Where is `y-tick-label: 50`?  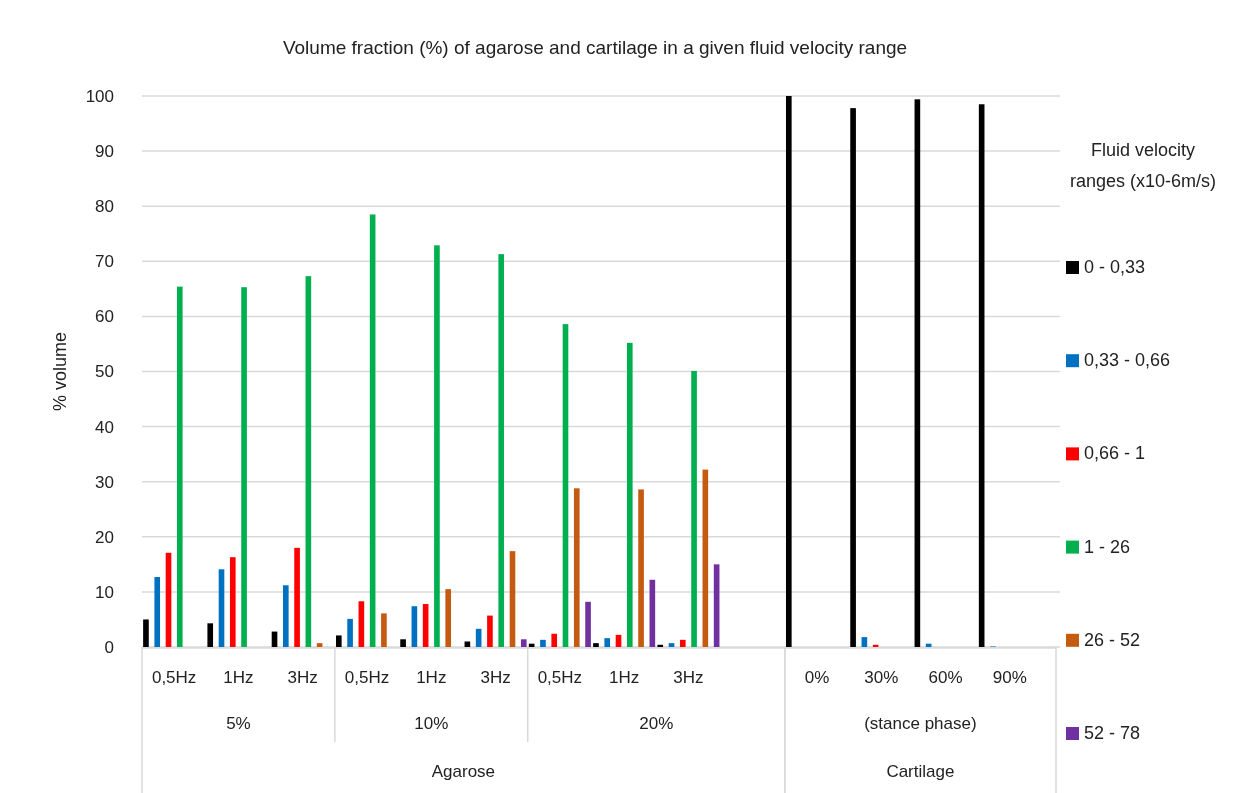 y-tick-label: 50 is located at coordinates (104, 372).